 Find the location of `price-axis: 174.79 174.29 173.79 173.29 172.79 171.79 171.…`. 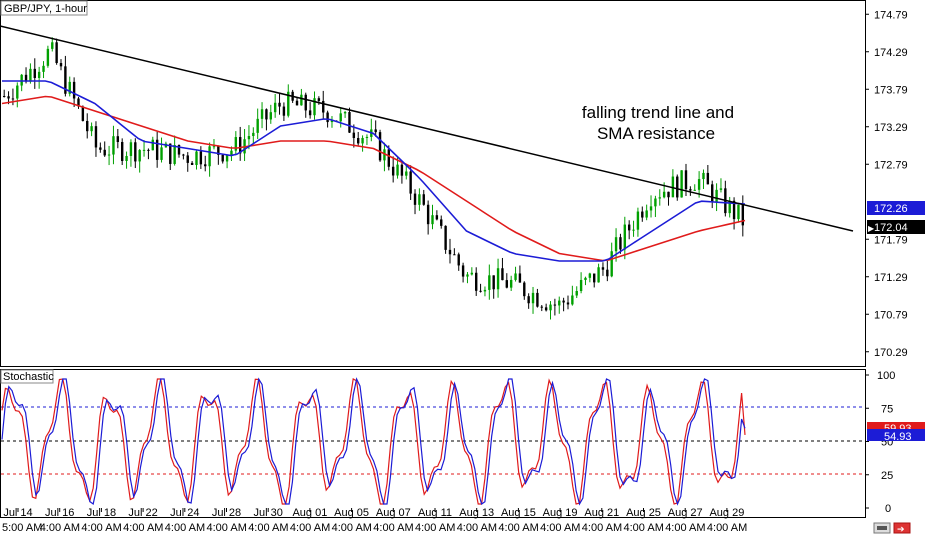

price-axis: 174.79 174.29 173.79 173.29 172.79 171.79 171.… is located at coordinates (886, 184).